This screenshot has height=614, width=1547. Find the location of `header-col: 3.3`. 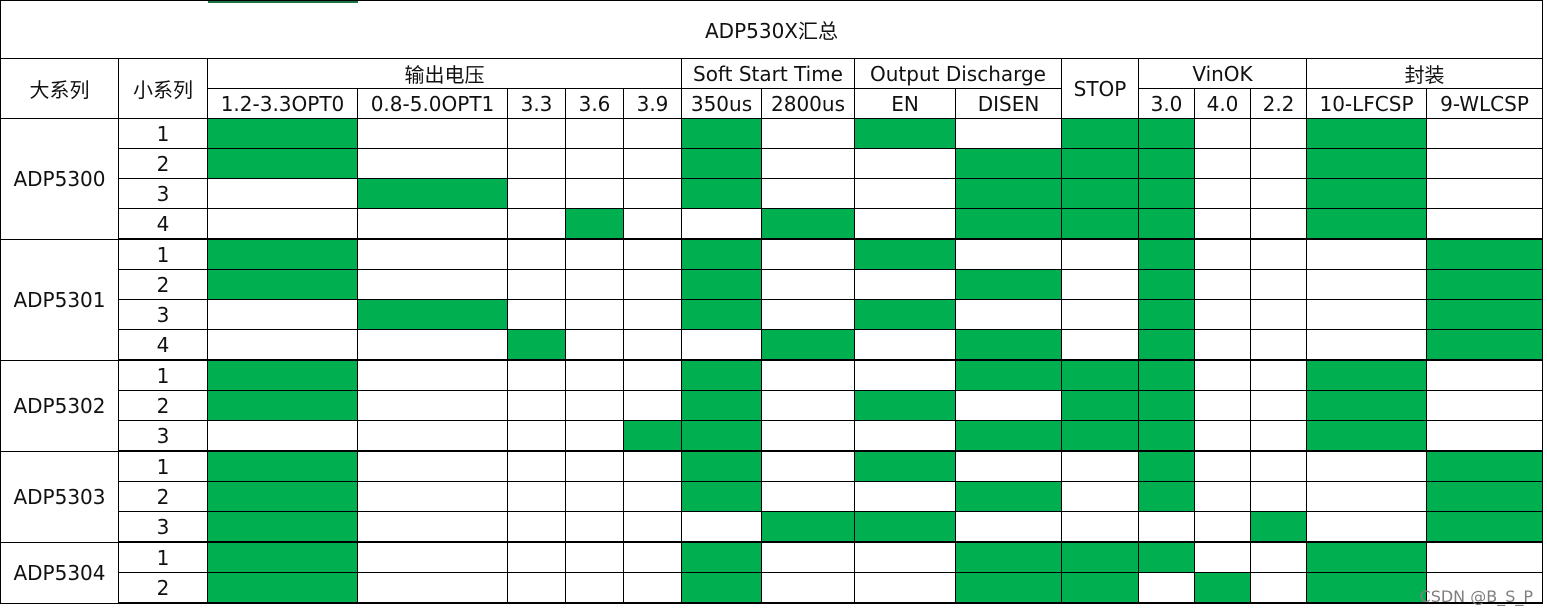

header-col: 3.3 is located at coordinates (536, 103).